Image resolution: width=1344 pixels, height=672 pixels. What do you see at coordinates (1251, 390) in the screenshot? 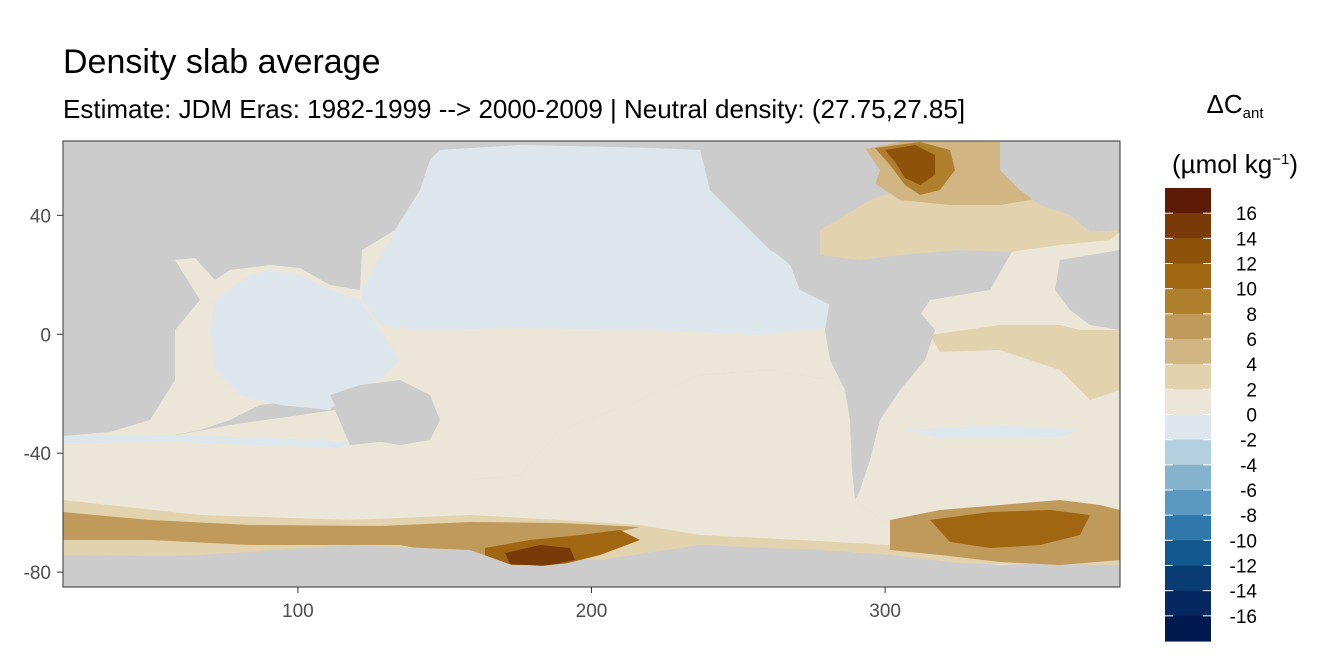
I see `legend-label: 2` at bounding box center [1251, 390].